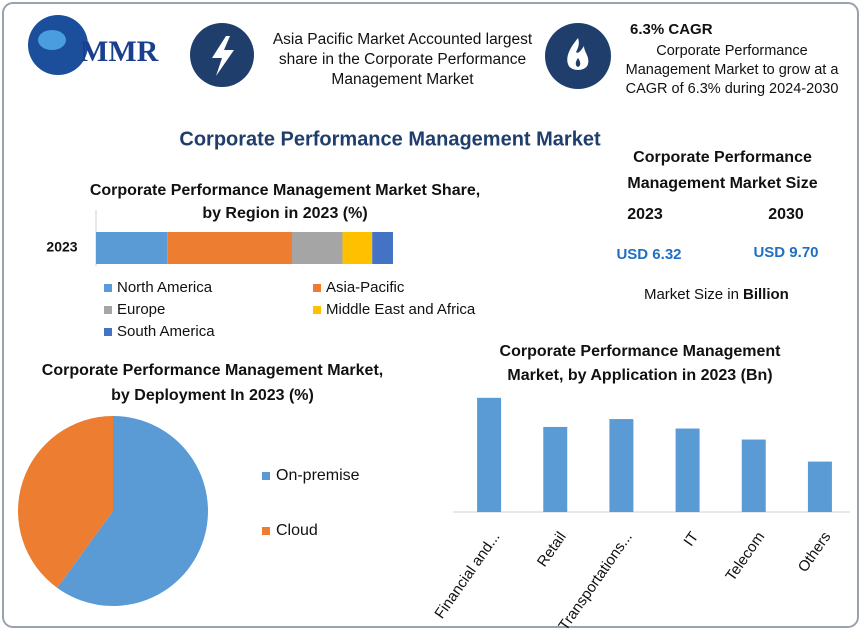 The height and width of the screenshot is (631, 862). Describe the element at coordinates (815, 552) in the screenshot. I see `x-tick-label: Others` at that location.